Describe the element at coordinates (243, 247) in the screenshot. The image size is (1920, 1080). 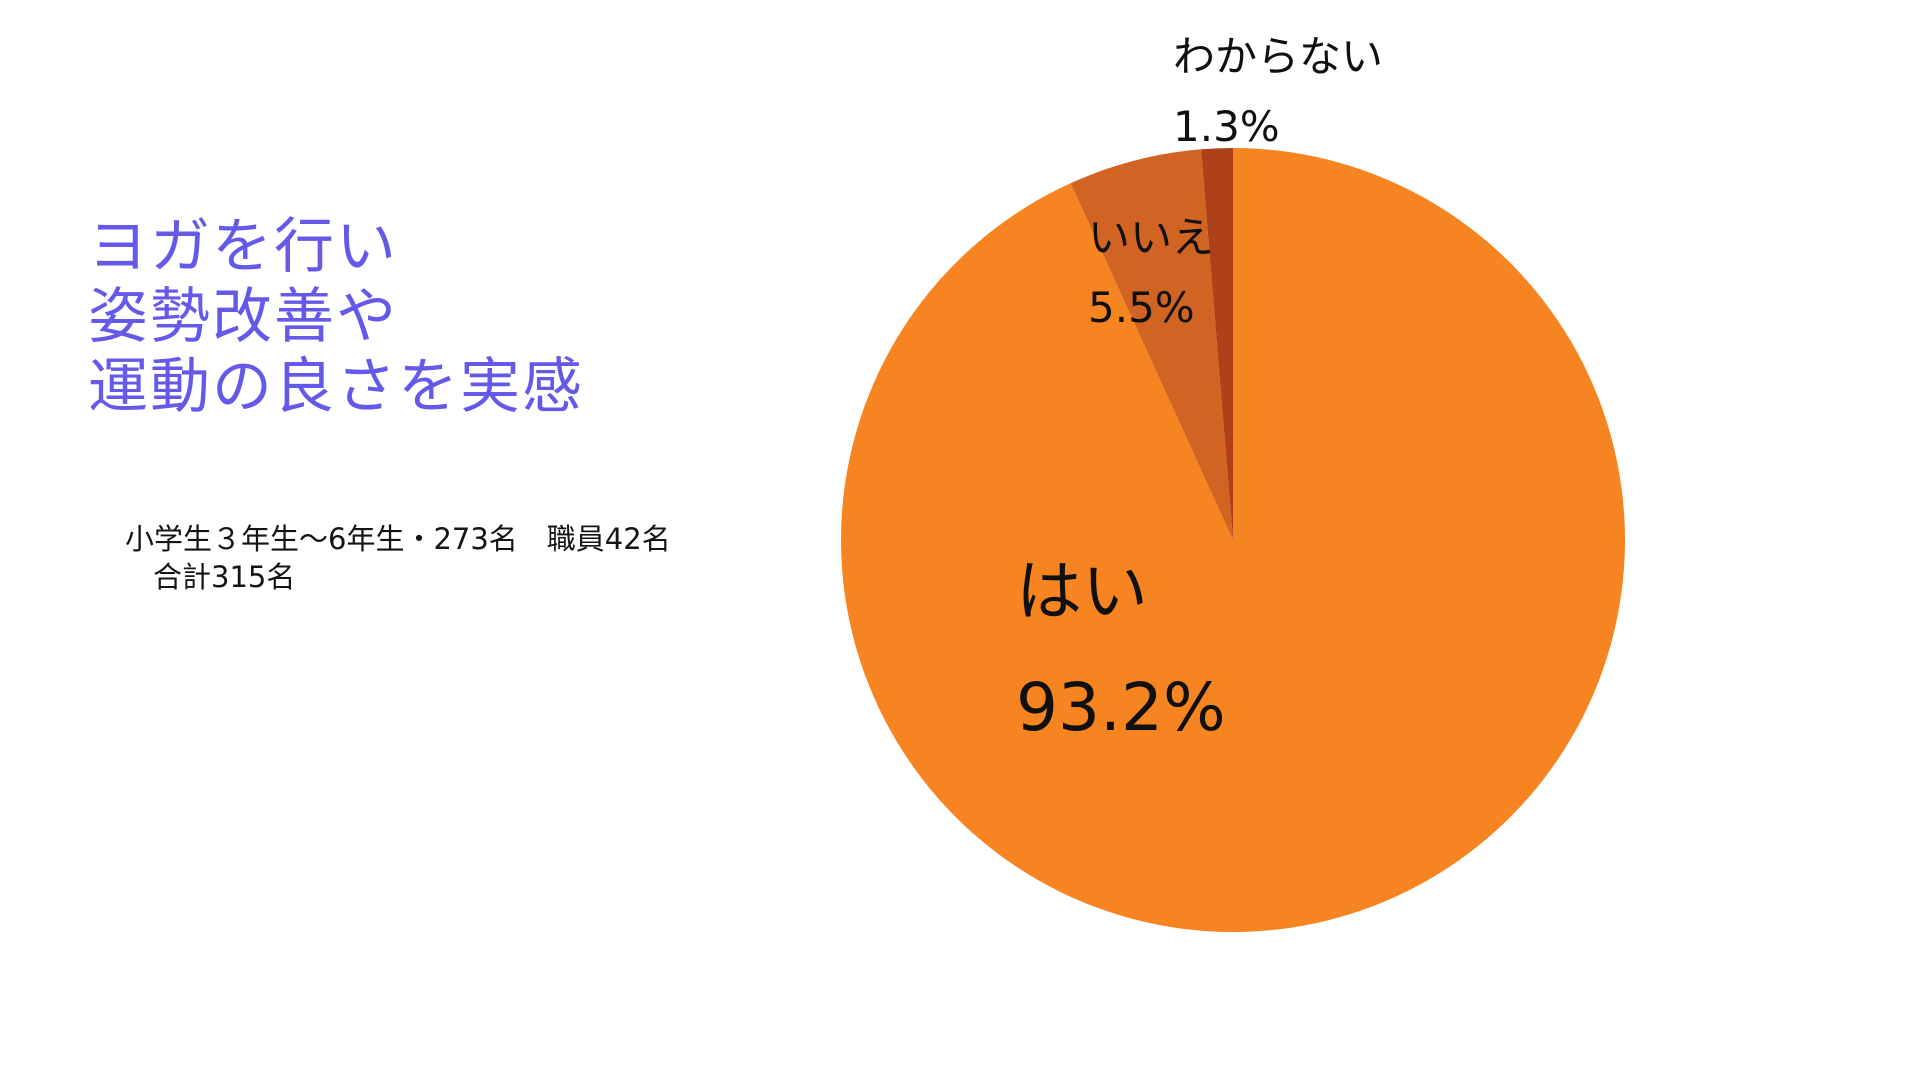
I see `title-line-1: ヨガを行い` at that location.